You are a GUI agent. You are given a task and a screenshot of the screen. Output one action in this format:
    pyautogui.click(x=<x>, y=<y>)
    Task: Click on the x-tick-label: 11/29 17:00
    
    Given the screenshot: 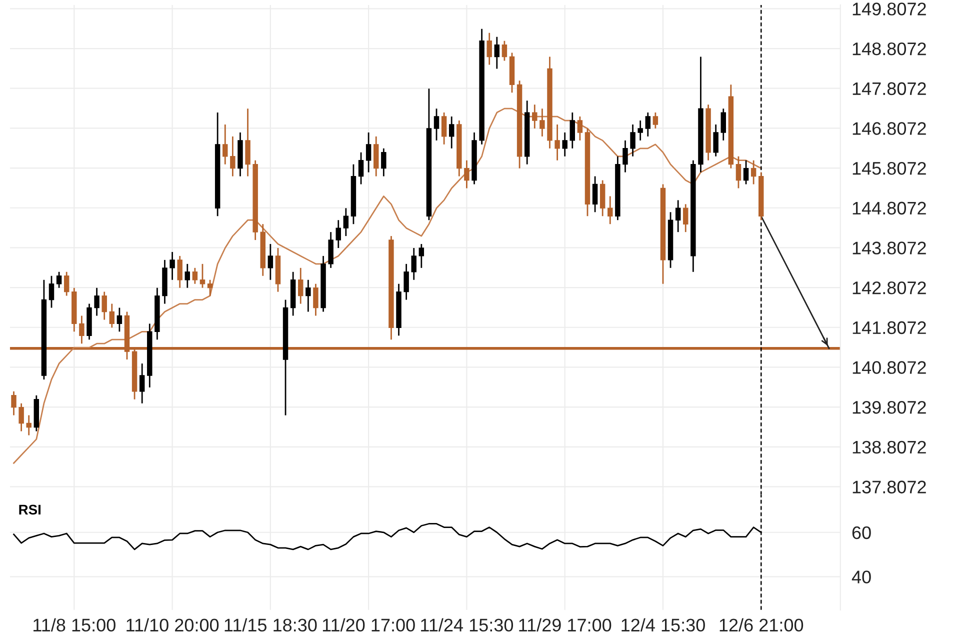 What is the action you would take?
    pyautogui.click(x=565, y=625)
    